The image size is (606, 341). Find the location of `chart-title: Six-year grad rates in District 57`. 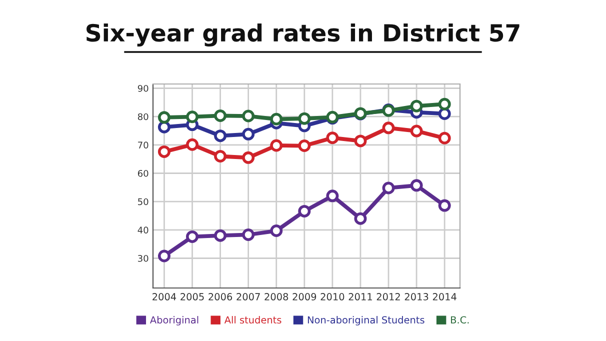

chart-title: Six-year grad rates in District 57 is located at coordinates (303, 35).